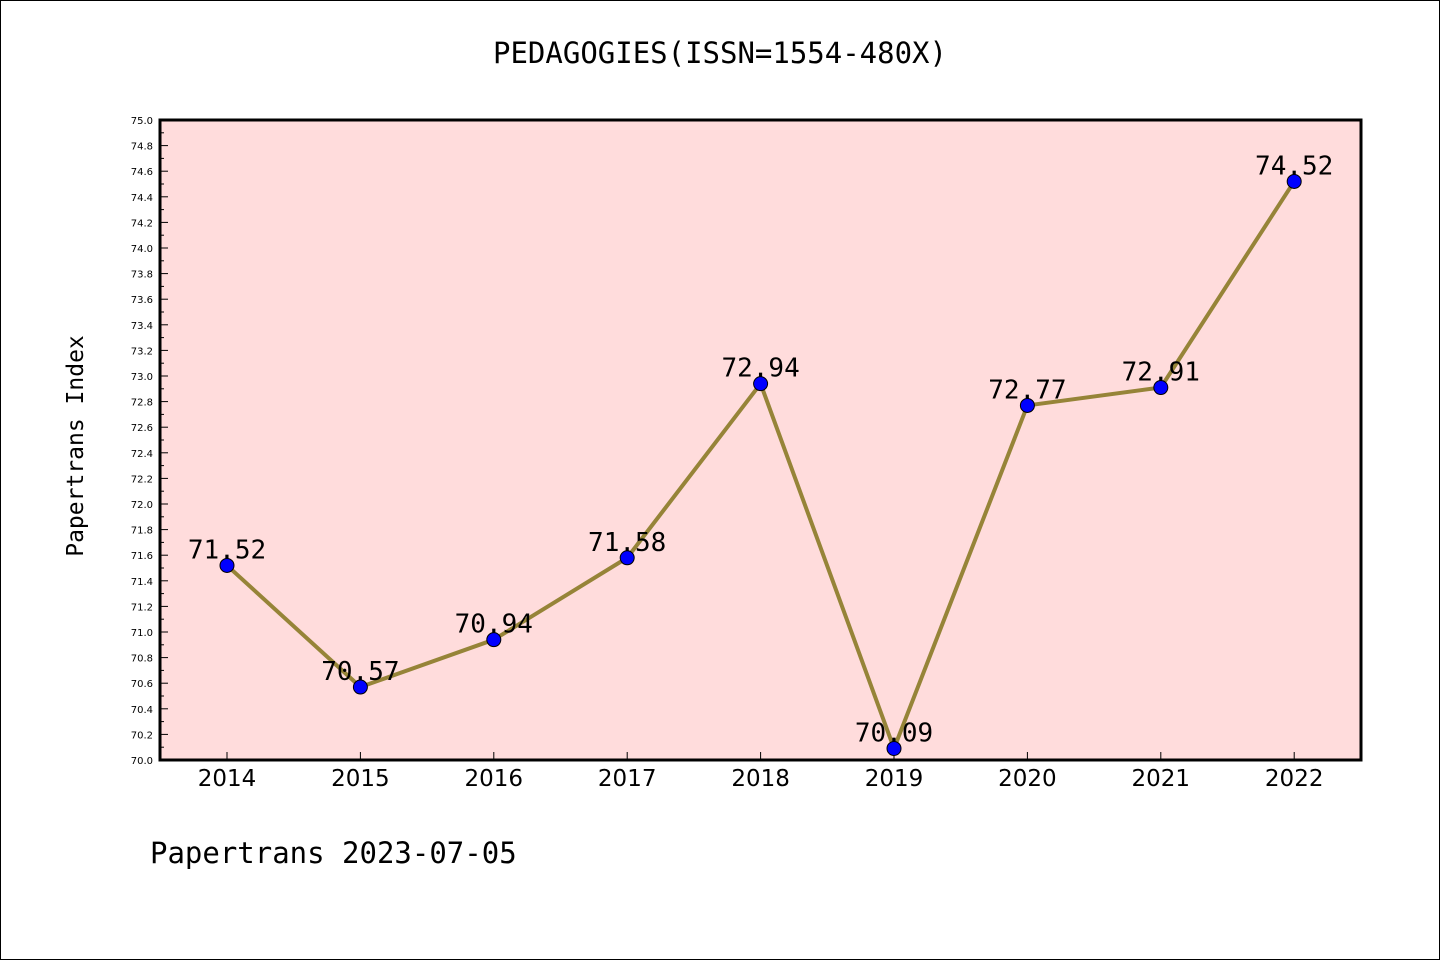  Describe the element at coordinates (142, 121) in the screenshot. I see `y-tick-label: 75.0` at that location.